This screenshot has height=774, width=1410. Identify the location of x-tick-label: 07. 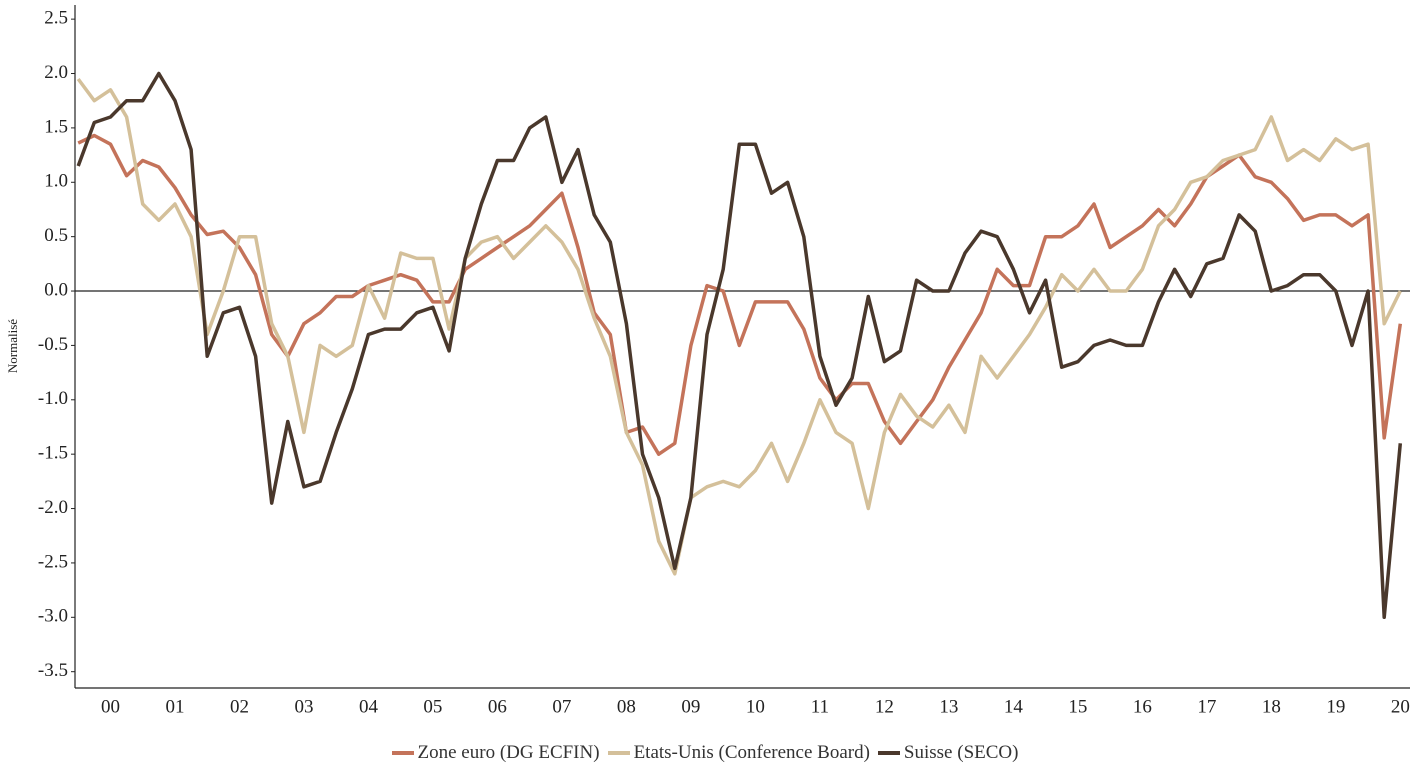
(561, 706).